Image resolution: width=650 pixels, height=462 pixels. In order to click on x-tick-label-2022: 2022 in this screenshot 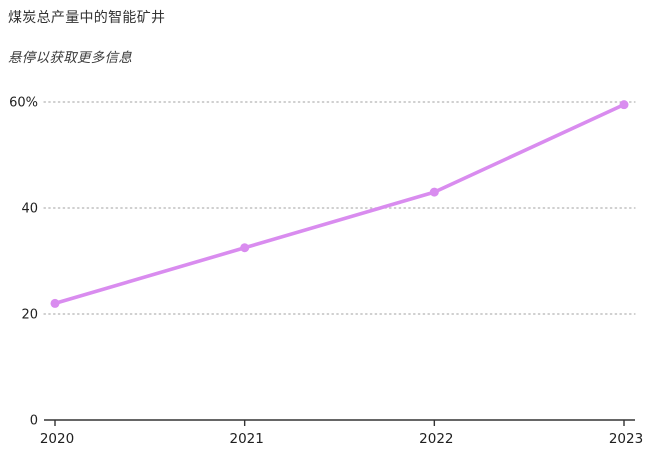, I will do `click(436, 439)`.